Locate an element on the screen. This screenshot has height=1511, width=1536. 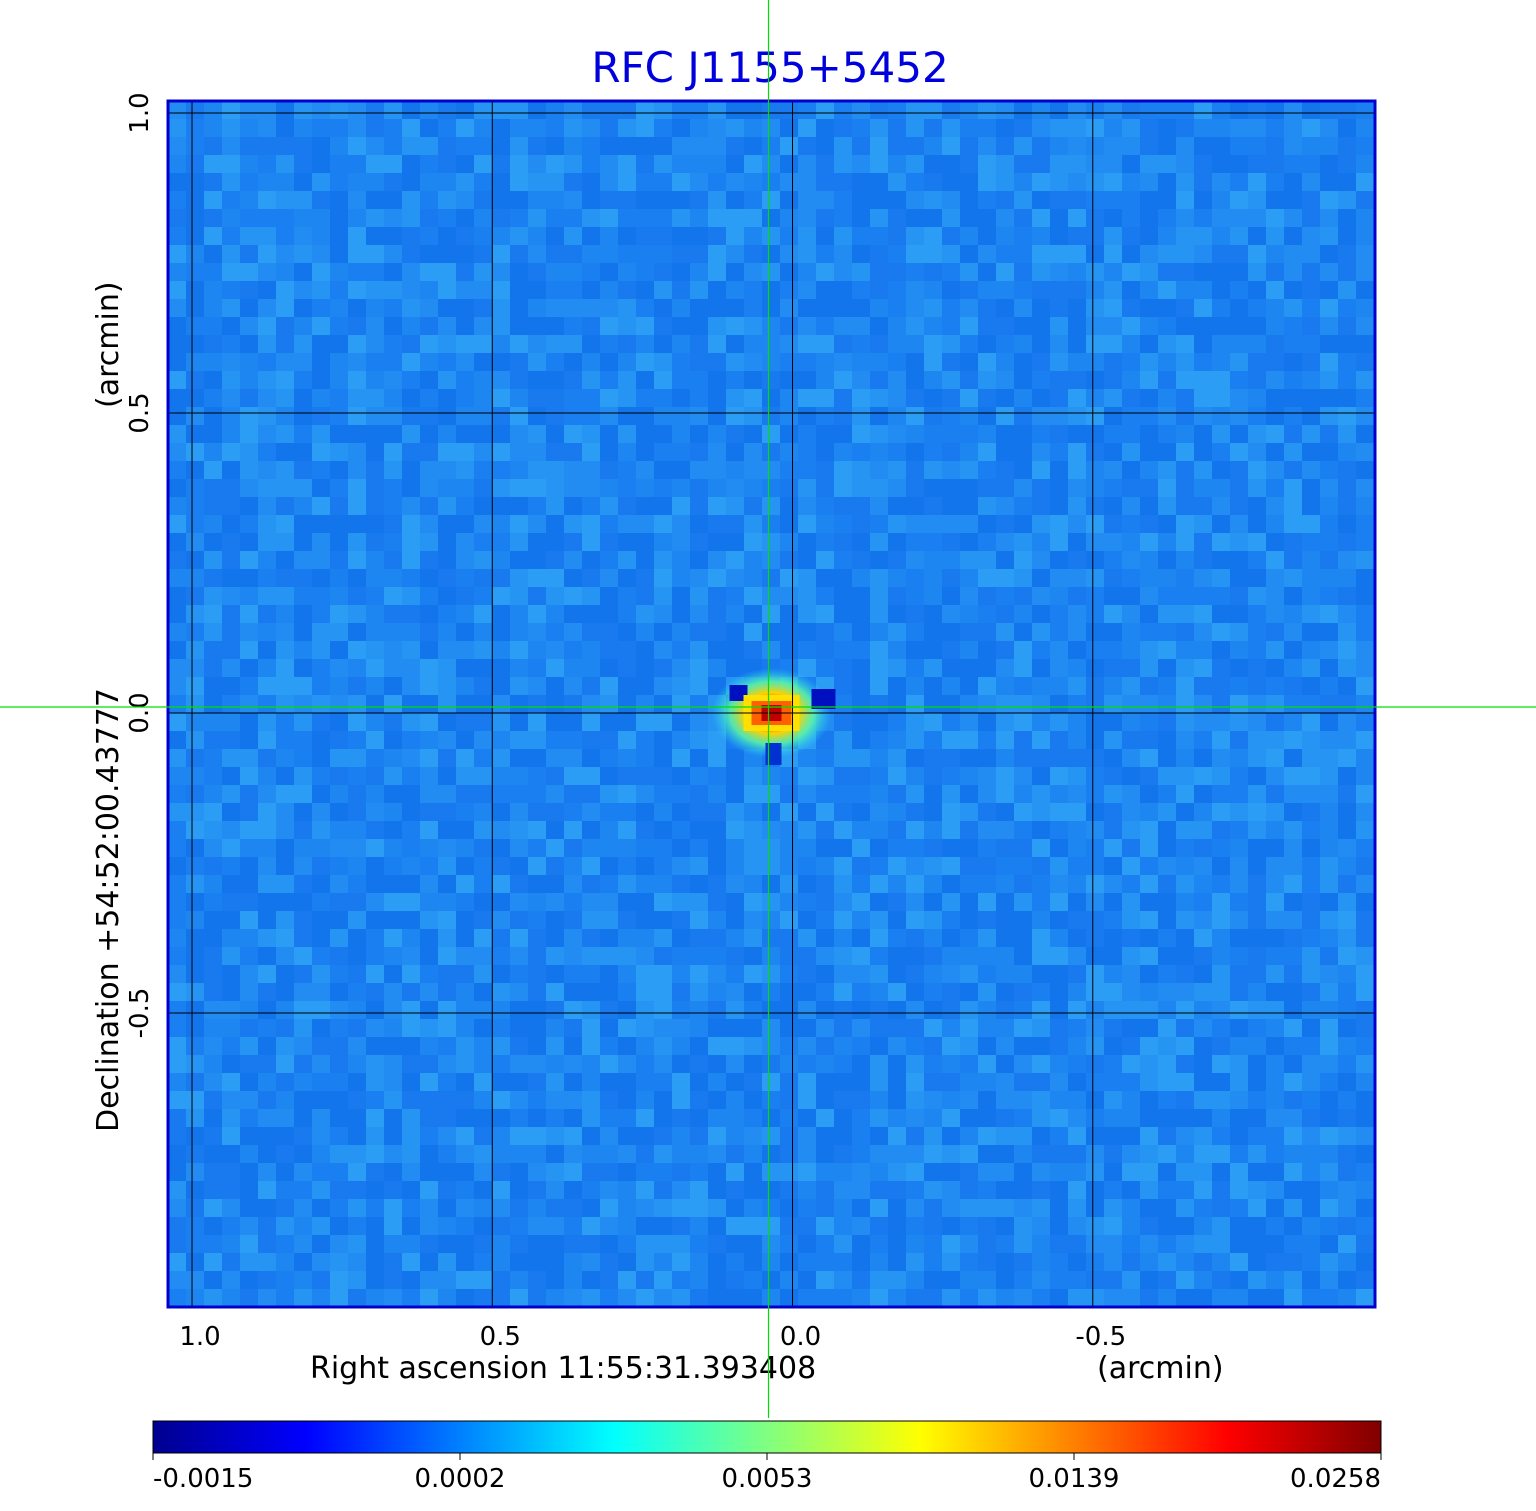
y-axis-unit: (arcmin) is located at coordinates (108, 344).